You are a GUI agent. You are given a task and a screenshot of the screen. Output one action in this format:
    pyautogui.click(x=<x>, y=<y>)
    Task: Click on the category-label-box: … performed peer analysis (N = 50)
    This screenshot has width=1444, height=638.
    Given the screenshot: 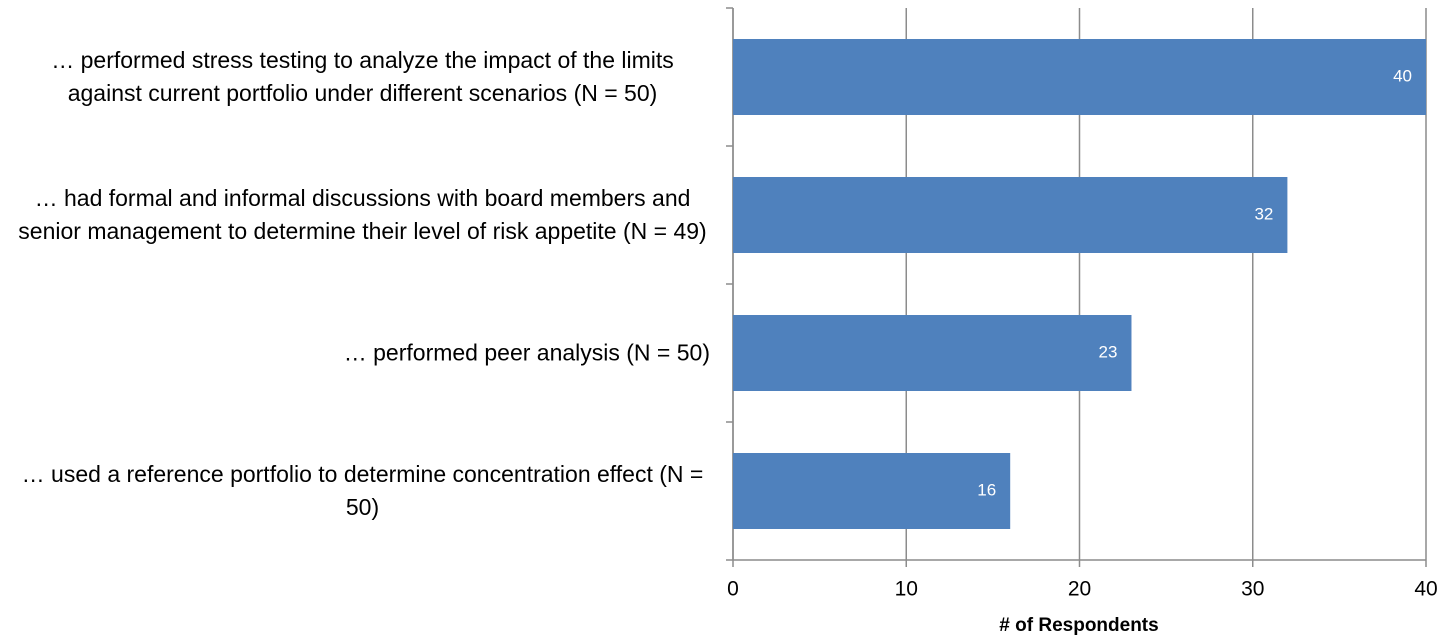 What is the action you would take?
    pyautogui.click(x=357, y=353)
    